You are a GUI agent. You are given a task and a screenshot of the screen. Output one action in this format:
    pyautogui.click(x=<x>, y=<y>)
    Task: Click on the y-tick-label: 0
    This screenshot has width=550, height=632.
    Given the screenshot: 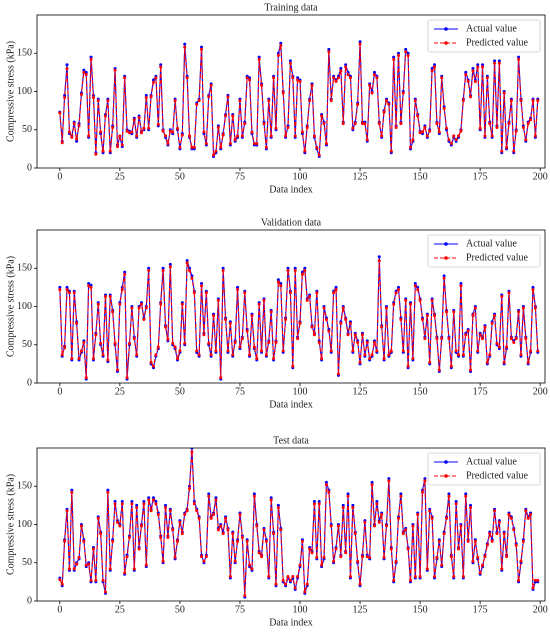 What is the action you would take?
    pyautogui.click(x=29, y=382)
    